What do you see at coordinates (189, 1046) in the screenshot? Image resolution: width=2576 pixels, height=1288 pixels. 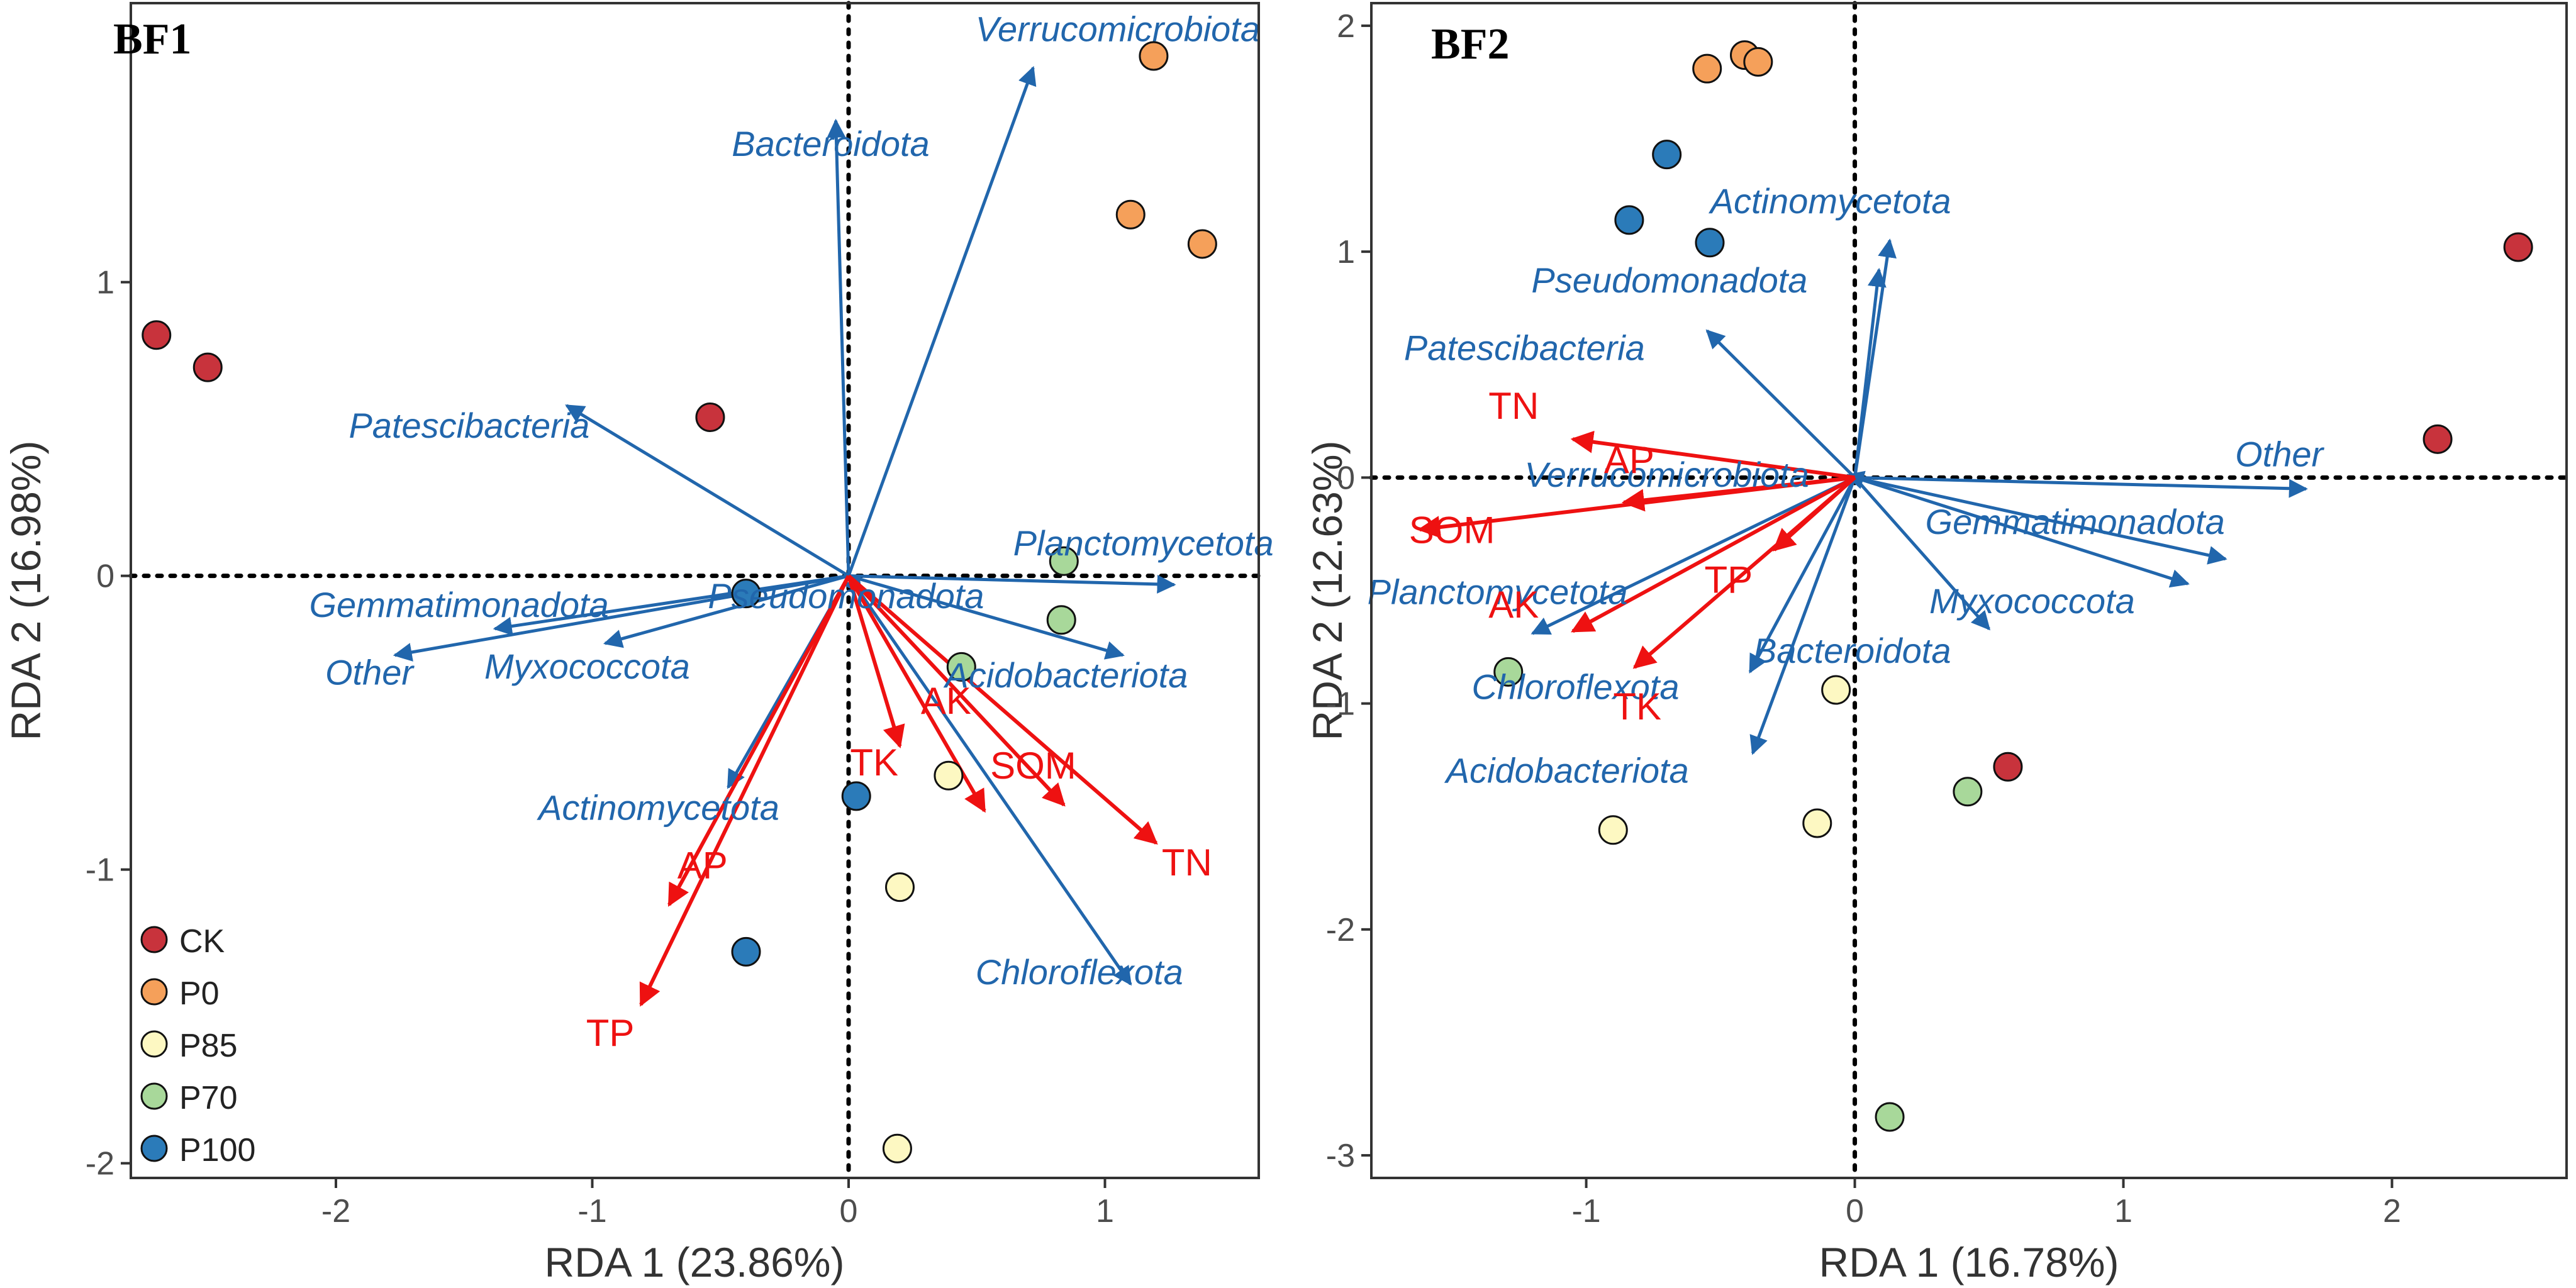 I see `legend-item: P85` at bounding box center [189, 1046].